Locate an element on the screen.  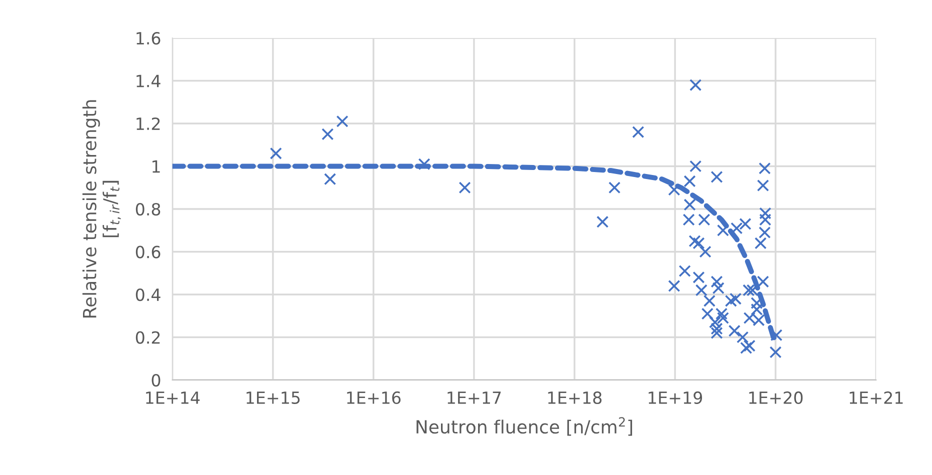
y-tick-label: 1.4 is located at coordinates (148, 81).